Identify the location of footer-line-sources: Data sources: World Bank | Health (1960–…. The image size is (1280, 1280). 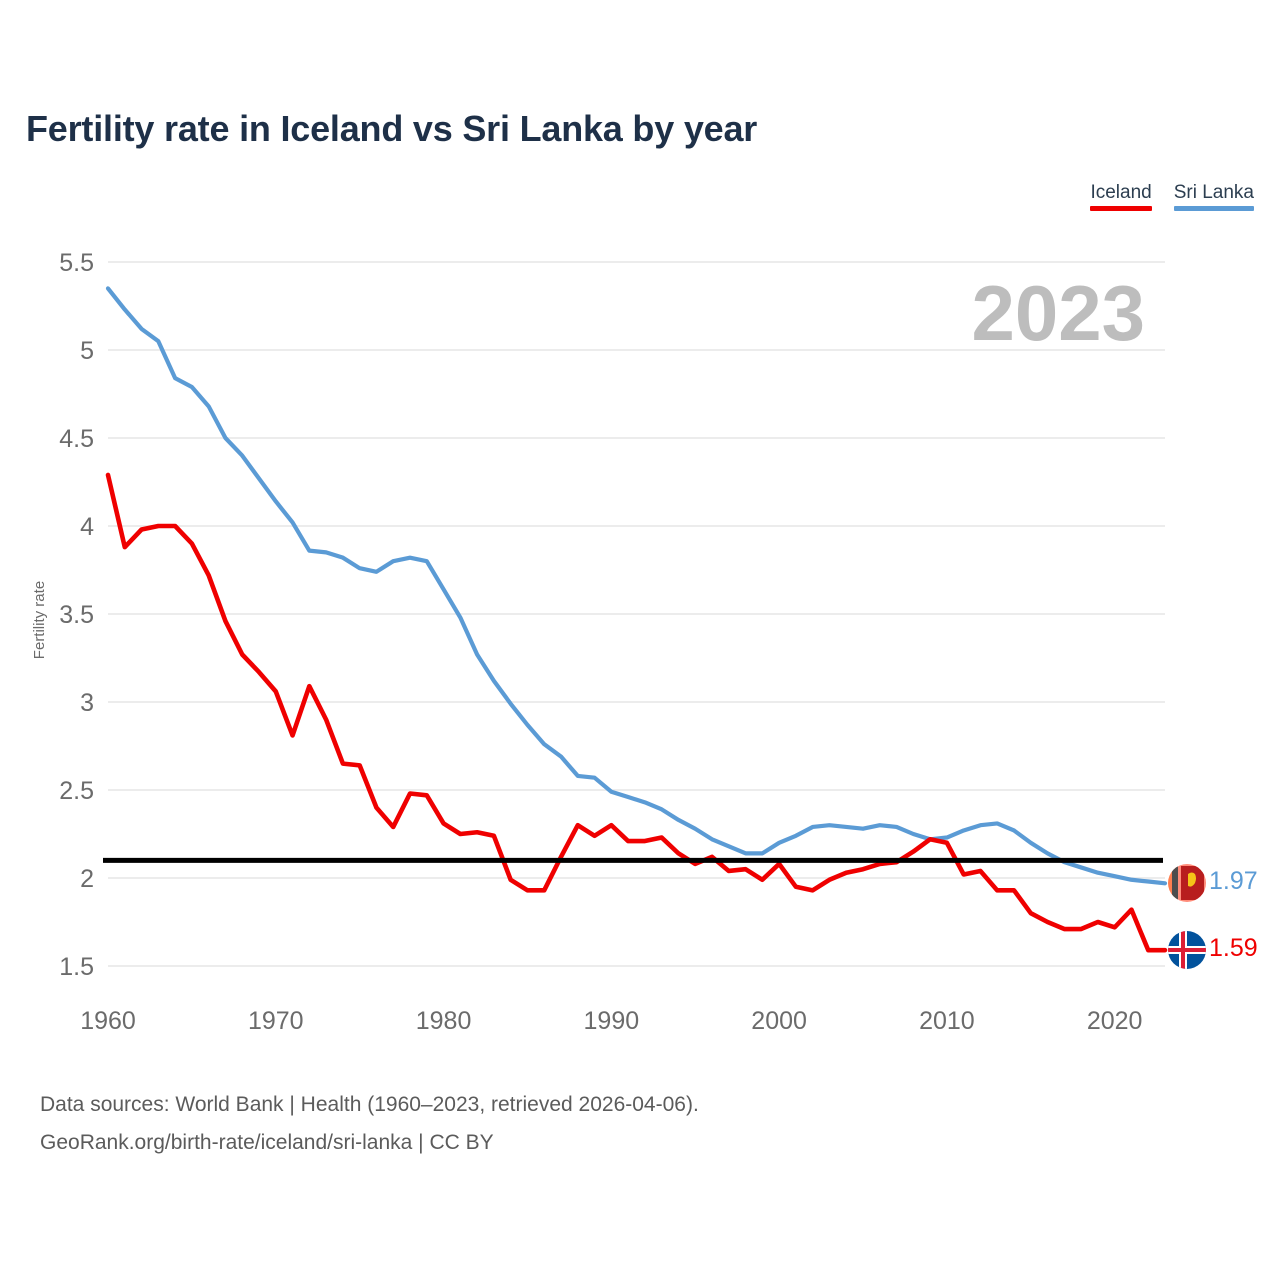
(369, 1104).